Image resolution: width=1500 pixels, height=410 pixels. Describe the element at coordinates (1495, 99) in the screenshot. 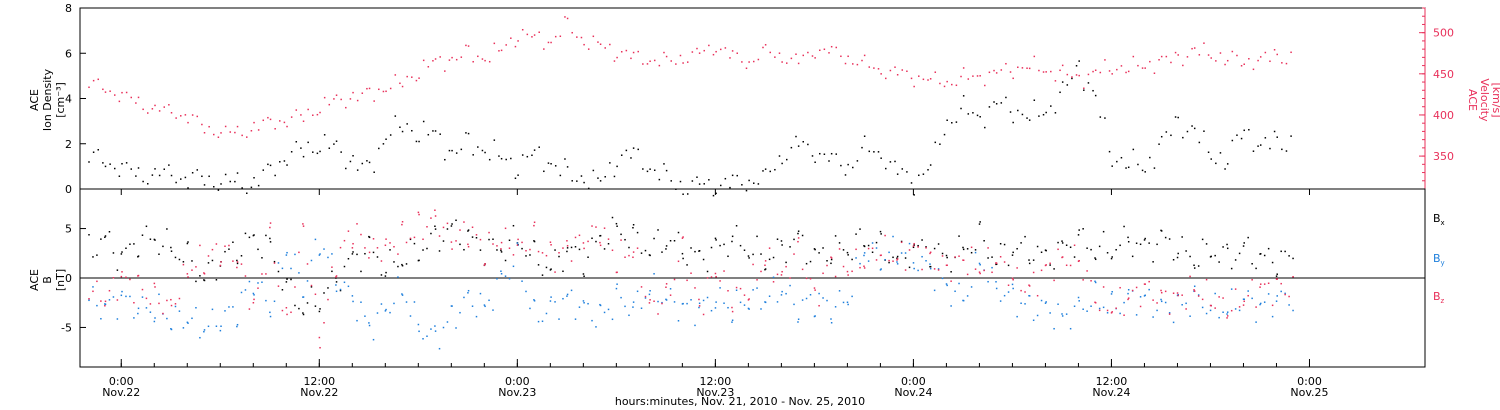

I see `top-right-ylabel-line3: [km/s]` at that location.